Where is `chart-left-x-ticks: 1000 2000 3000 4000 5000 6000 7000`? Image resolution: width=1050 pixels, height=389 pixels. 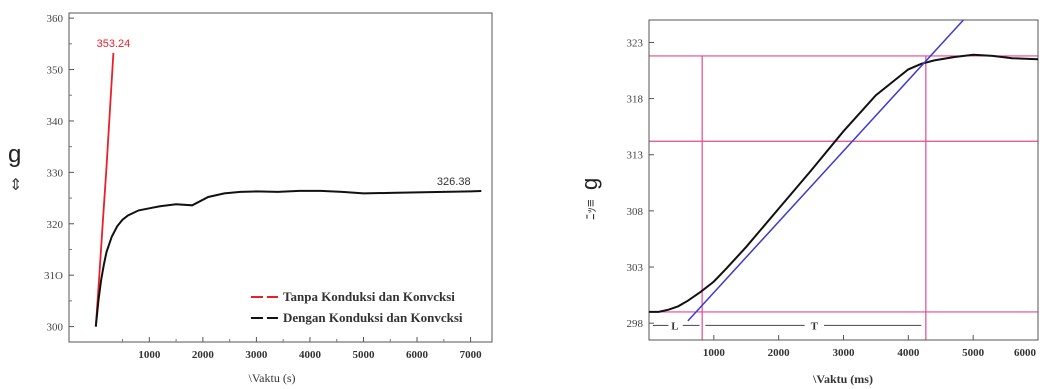 chart-left-x-ticks: 1000 2000 3000 4000 5000 6000 7000 is located at coordinates (302, 349).